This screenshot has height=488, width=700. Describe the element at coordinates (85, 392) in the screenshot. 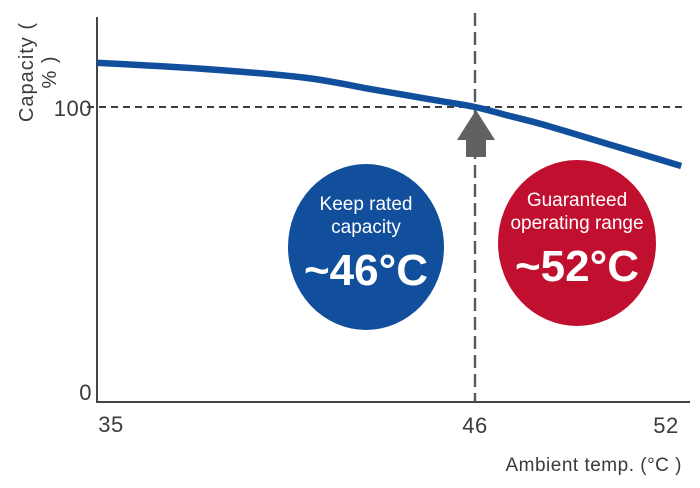

I see `y-tick-0: 0` at that location.